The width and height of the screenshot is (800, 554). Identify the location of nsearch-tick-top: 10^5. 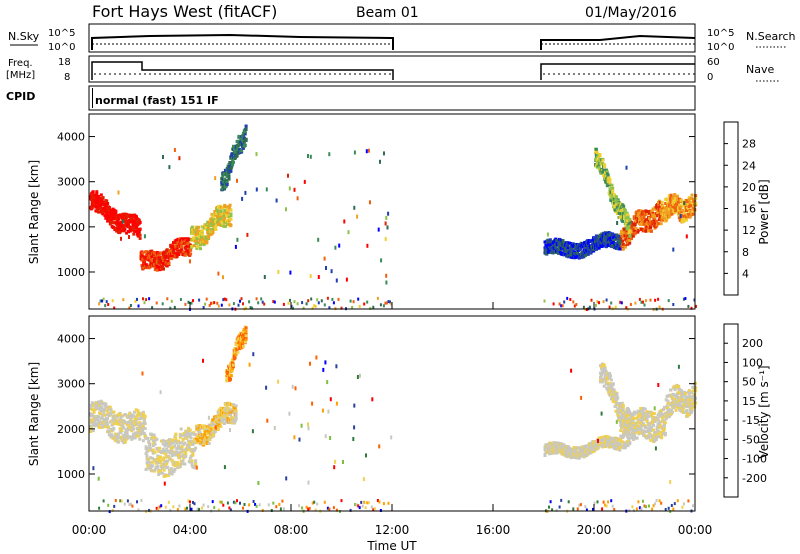
(720, 33).